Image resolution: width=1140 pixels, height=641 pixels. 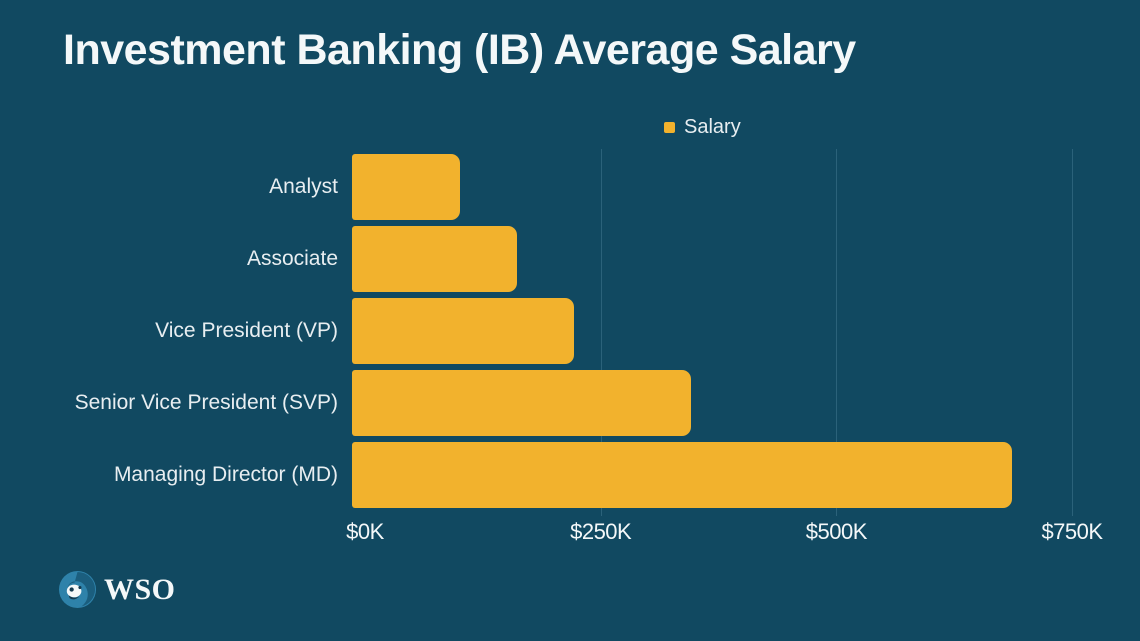 I want to click on x-axis-tick-label: $750K, so click(x=1072, y=531).